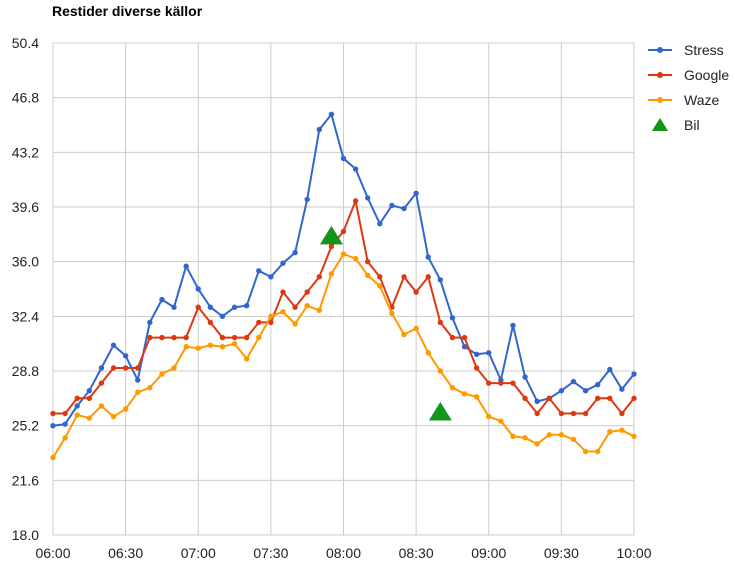 The width and height of the screenshot is (735, 571). What do you see at coordinates (25, 207) in the screenshot?
I see `y-tick-label: 39.6` at bounding box center [25, 207].